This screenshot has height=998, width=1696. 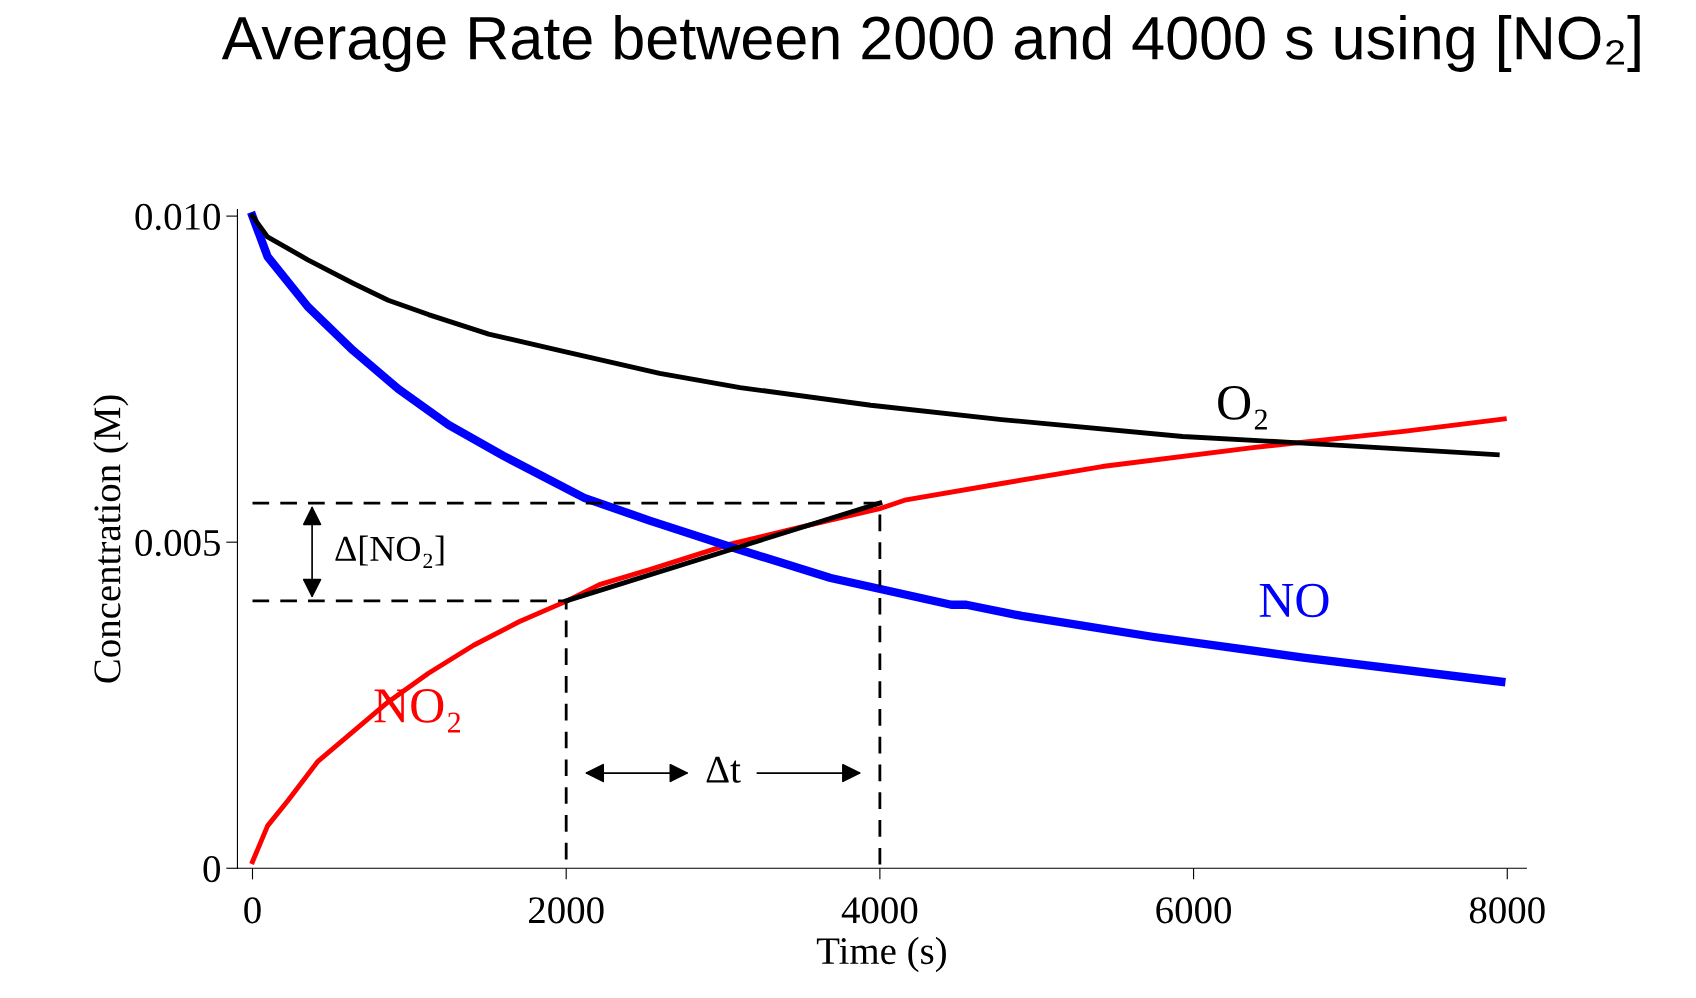 I want to click on y-tick-label: 0.005, so click(x=177, y=543).